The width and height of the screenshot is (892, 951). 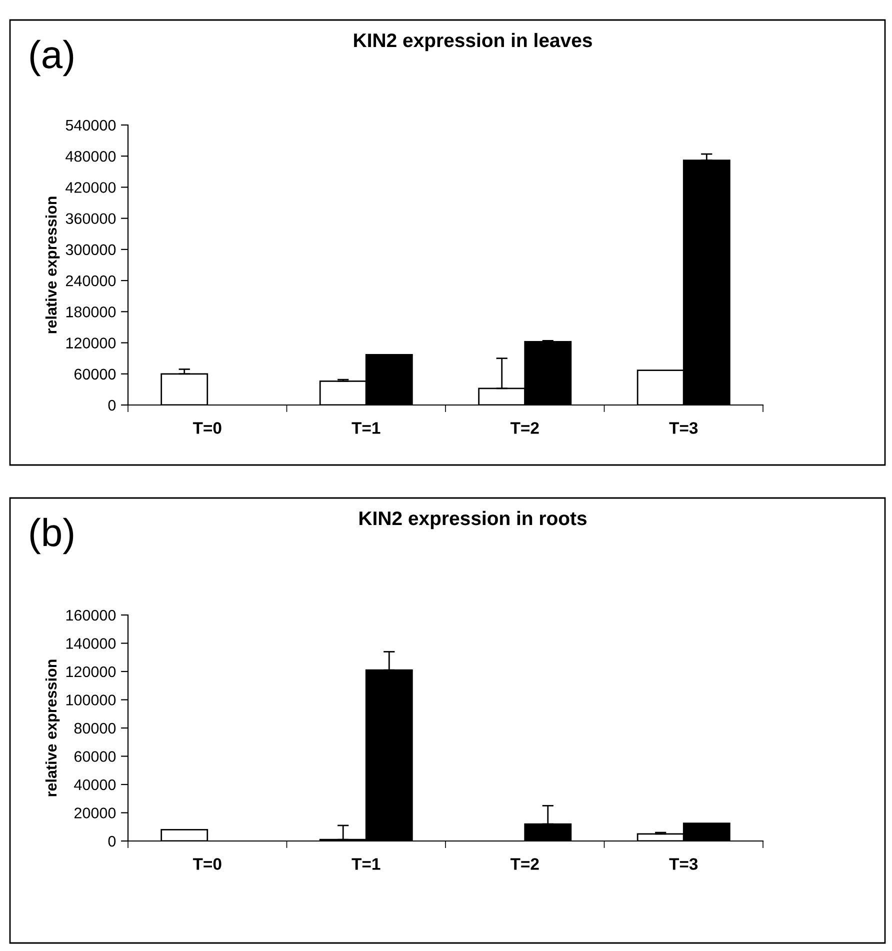 What do you see at coordinates (91, 125) in the screenshot?
I see `y-tick-label: 540000` at bounding box center [91, 125].